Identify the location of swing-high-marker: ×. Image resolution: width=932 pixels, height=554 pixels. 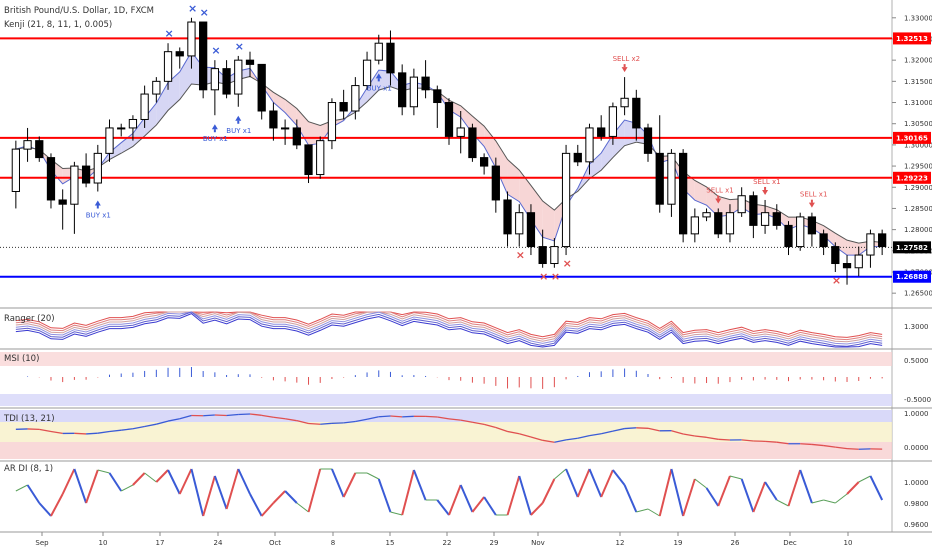
(169, 33).